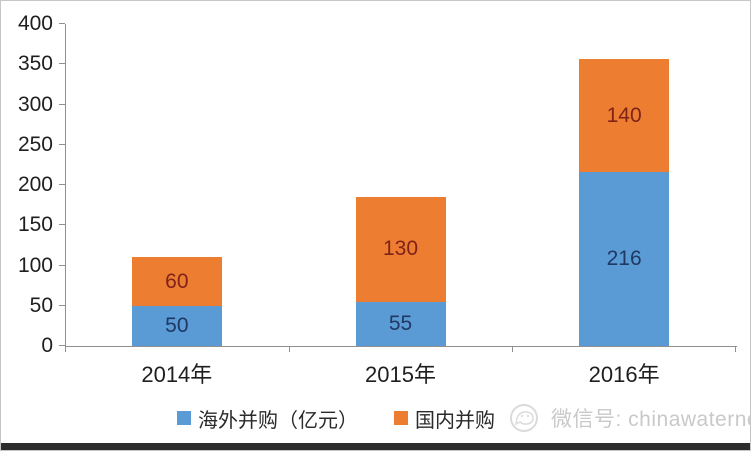 The height and width of the screenshot is (451, 751). I want to click on data-label: 60, so click(177, 281).